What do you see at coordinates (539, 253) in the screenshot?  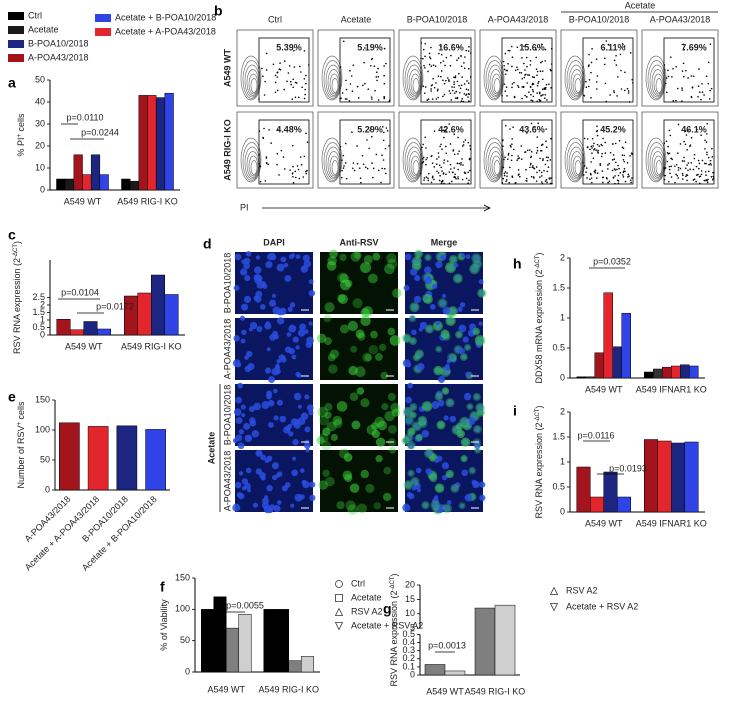 I see `y-axis-label-part: )` at bounding box center [539, 253].